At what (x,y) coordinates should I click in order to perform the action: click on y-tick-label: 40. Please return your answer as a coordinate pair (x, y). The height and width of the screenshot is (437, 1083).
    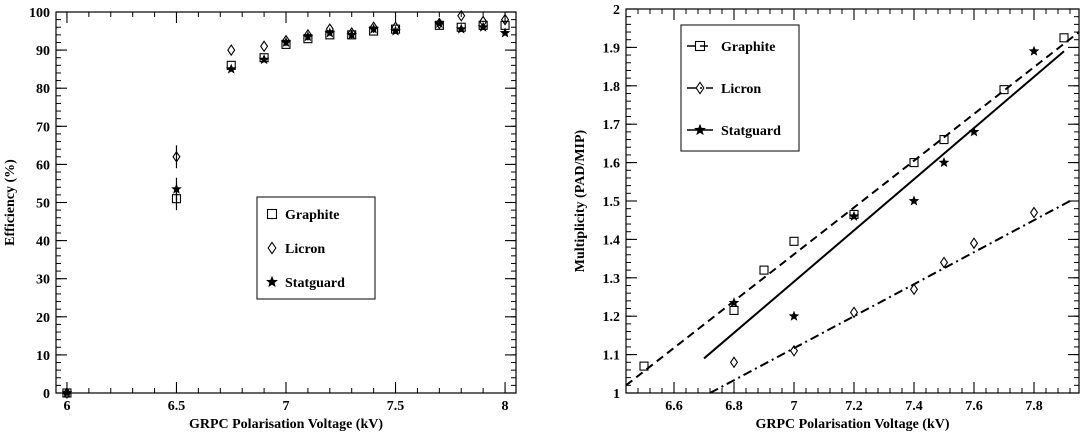
    Looking at the image, I should click on (43, 242).